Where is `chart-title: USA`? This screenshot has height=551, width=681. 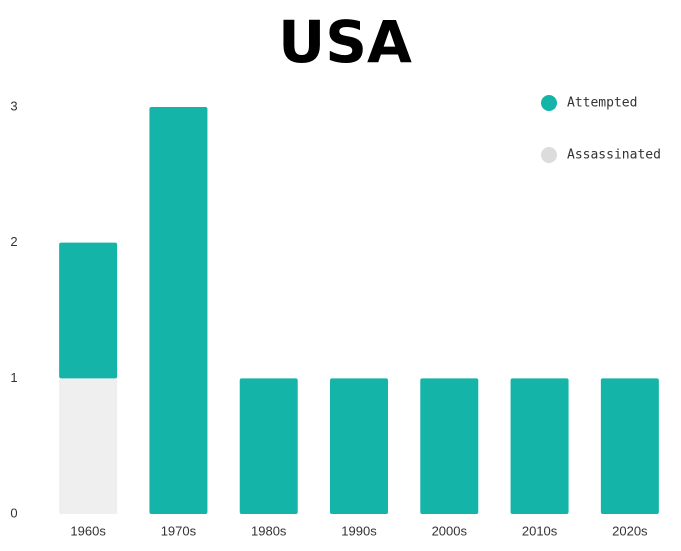 chart-title: USA is located at coordinates (345, 42).